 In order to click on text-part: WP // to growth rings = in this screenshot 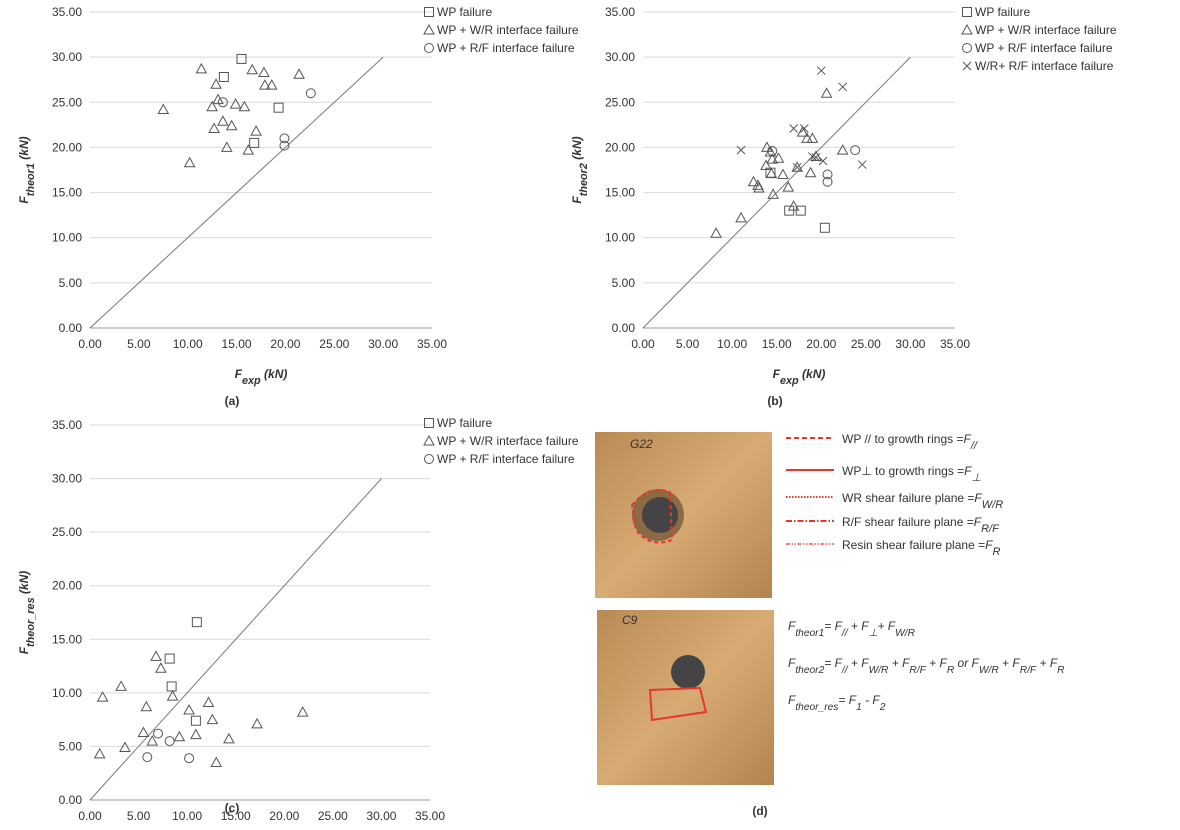, I will do `click(903, 439)`.